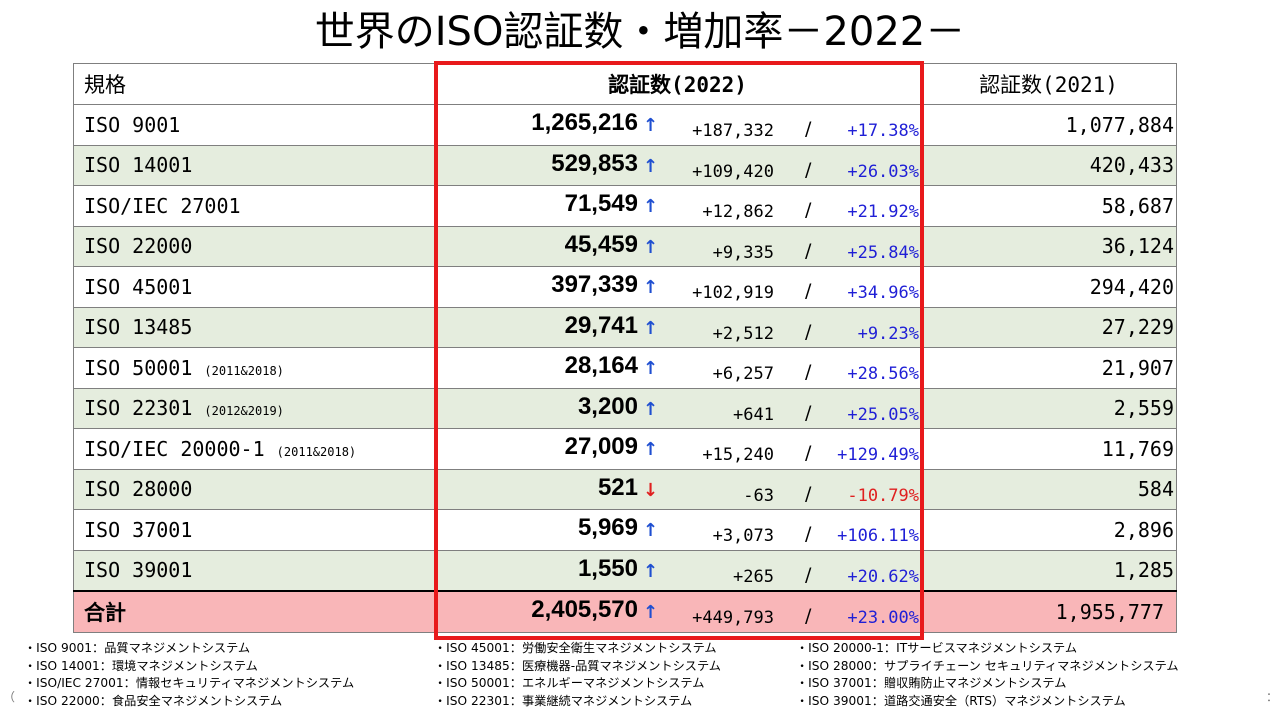 The width and height of the screenshot is (1280, 720). Describe the element at coordinates (677, 368) in the screenshot. I see `count-2022-cell: 28,164 ↑ +6,257 / +28.56%` at that location.